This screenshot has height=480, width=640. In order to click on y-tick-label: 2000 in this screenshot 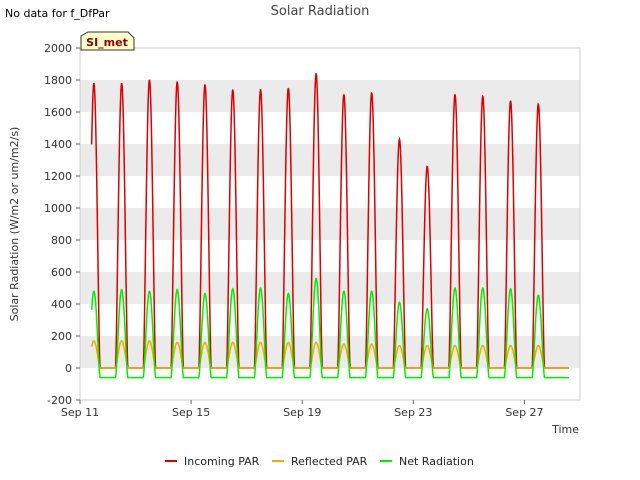, I will do `click(58, 48)`.